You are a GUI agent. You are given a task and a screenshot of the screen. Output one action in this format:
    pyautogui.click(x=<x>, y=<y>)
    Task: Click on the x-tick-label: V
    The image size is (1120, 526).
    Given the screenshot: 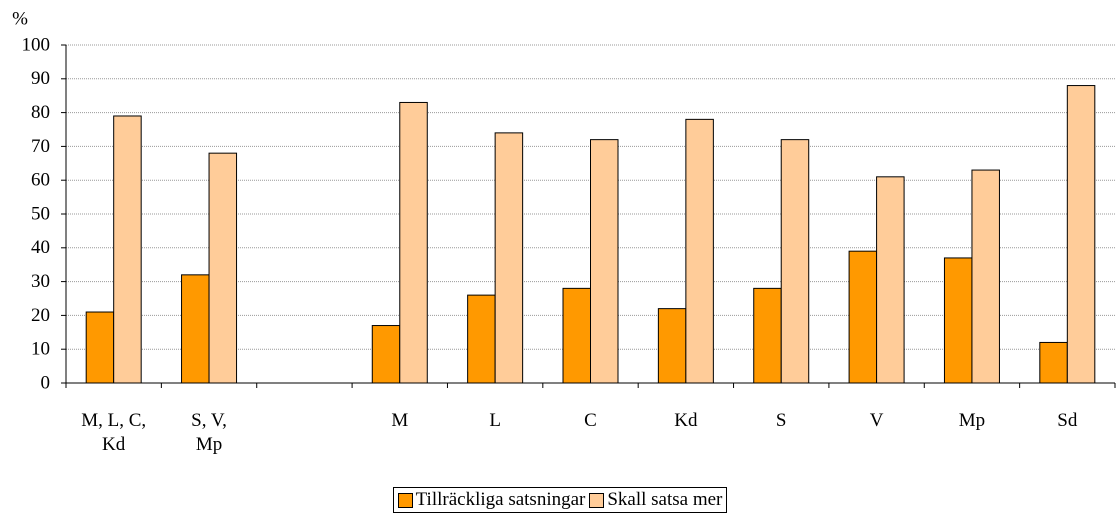 What is the action you would take?
    pyautogui.click(x=876, y=420)
    